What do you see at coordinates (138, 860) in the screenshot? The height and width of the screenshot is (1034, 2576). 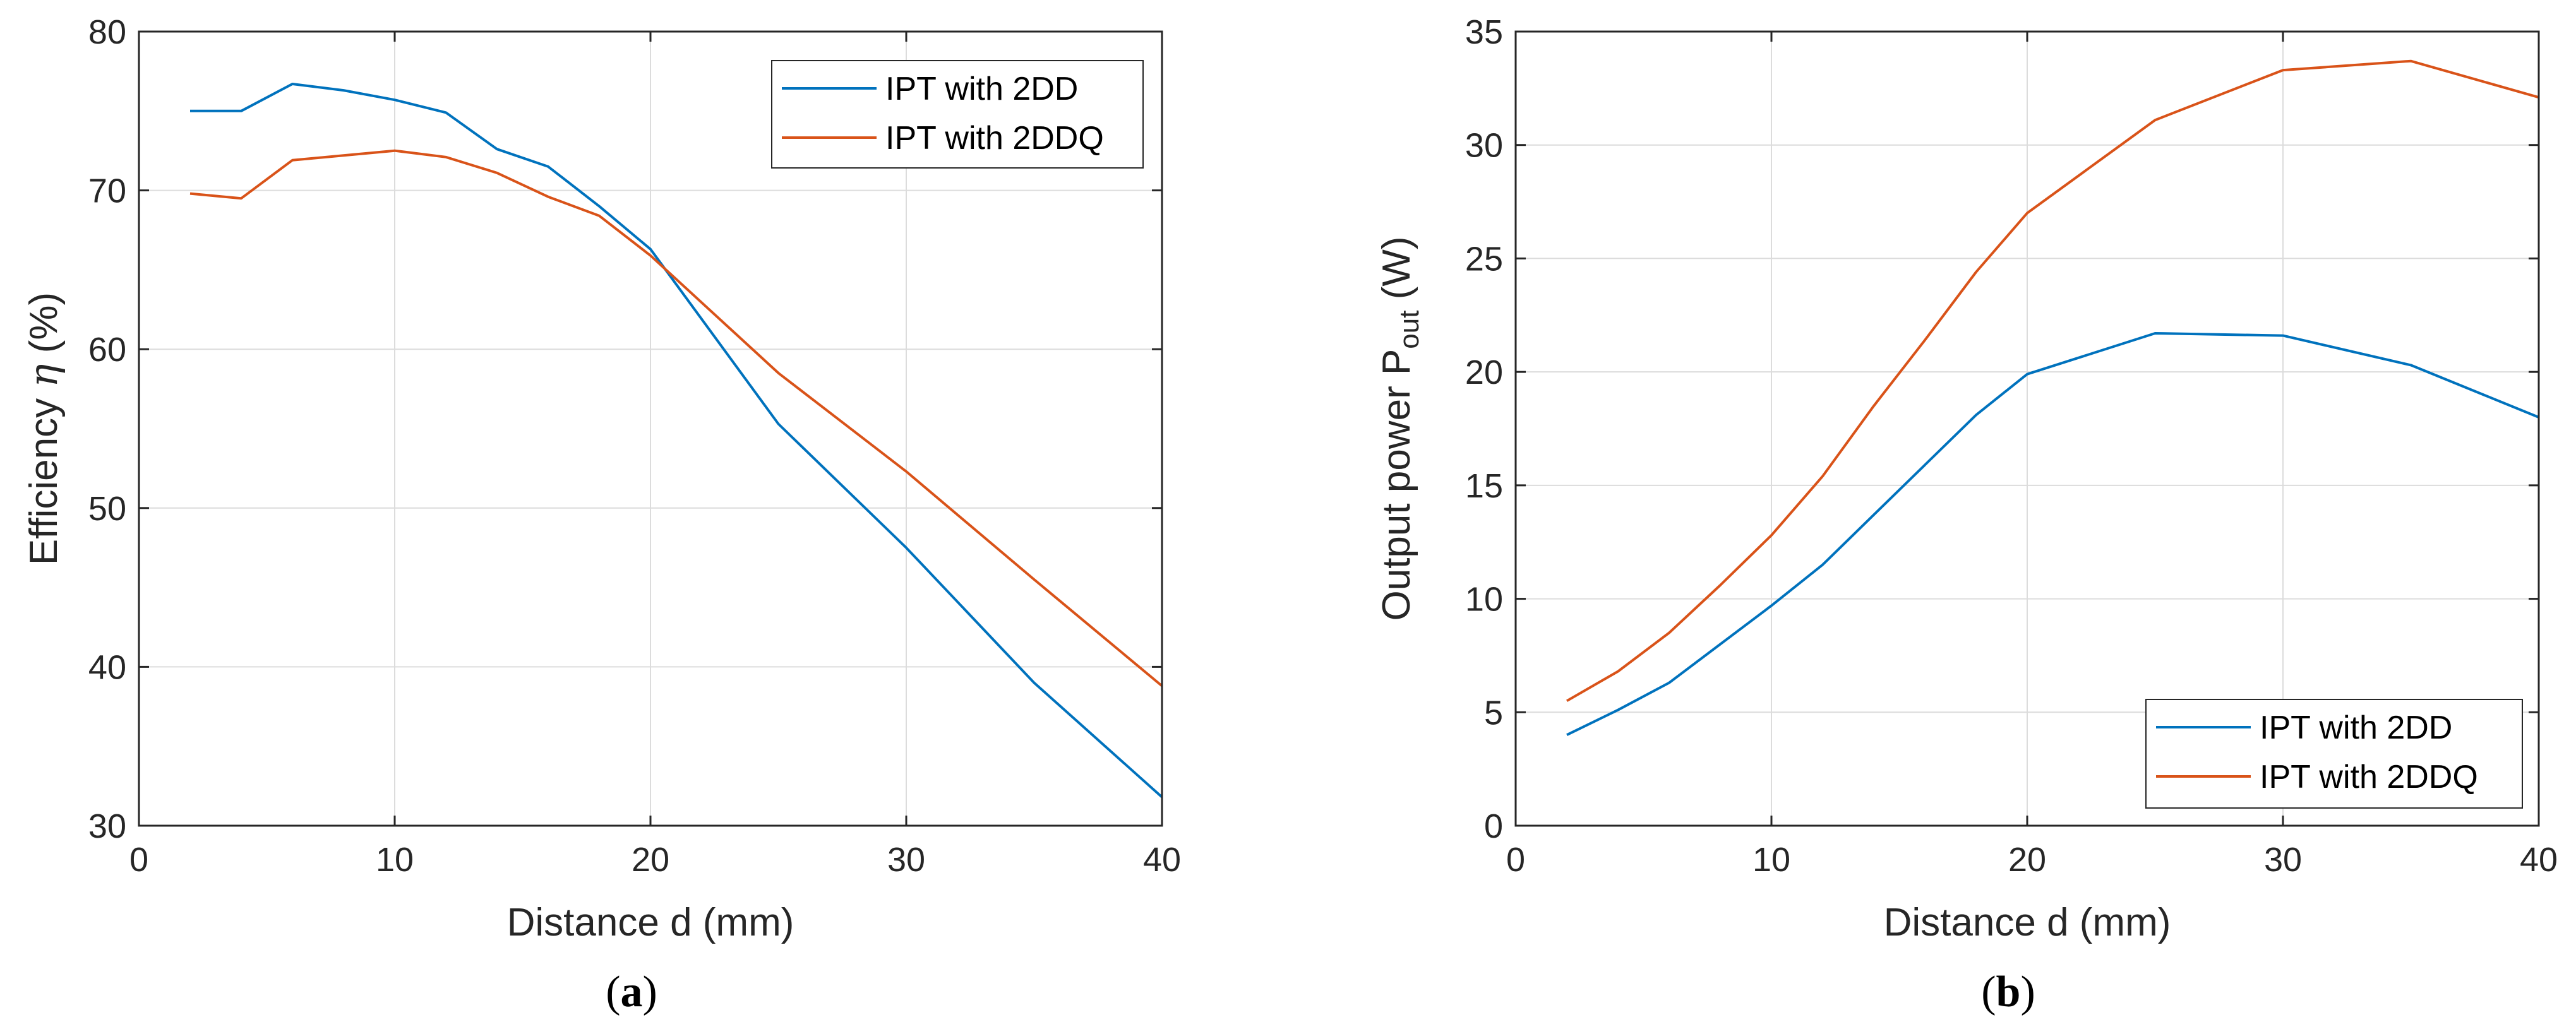 I see `chart-a-x-tick-label: 0` at bounding box center [138, 860].